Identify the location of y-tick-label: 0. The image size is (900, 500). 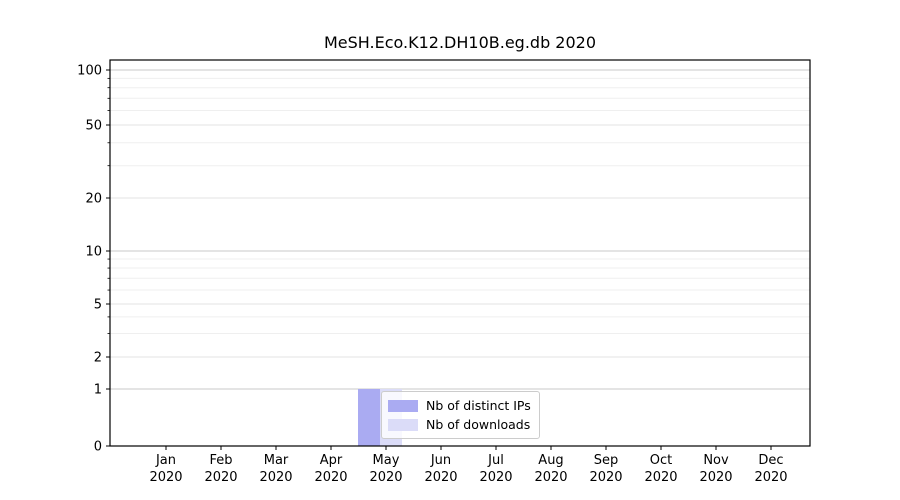
(98, 447).